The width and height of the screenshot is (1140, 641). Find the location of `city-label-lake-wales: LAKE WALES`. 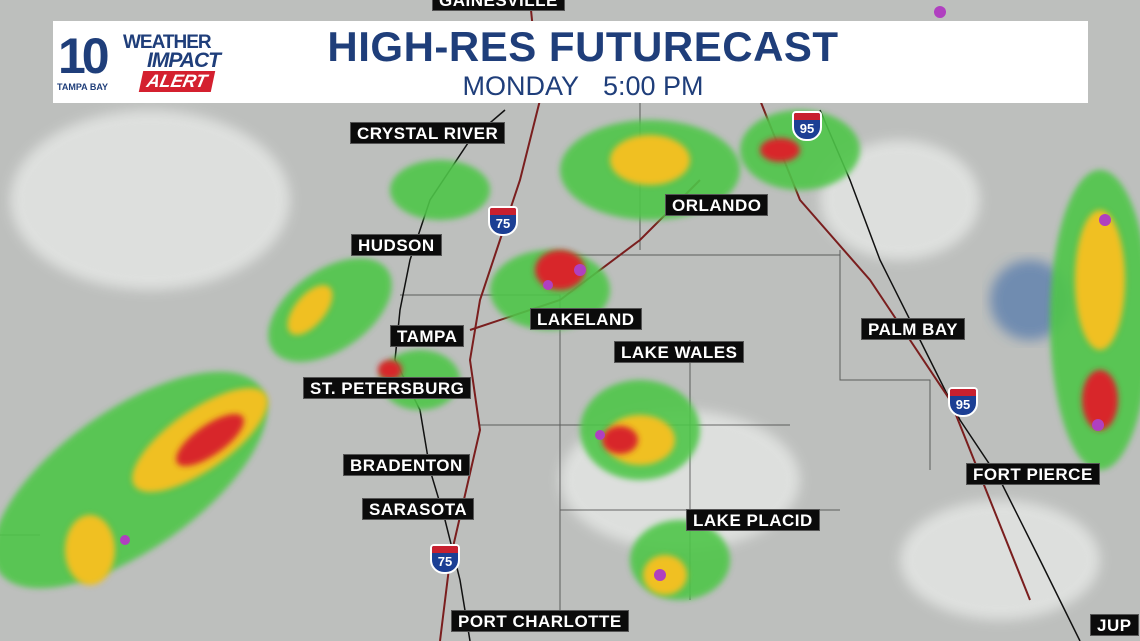

city-label-lake-wales: LAKE WALES is located at coordinates (679, 352).